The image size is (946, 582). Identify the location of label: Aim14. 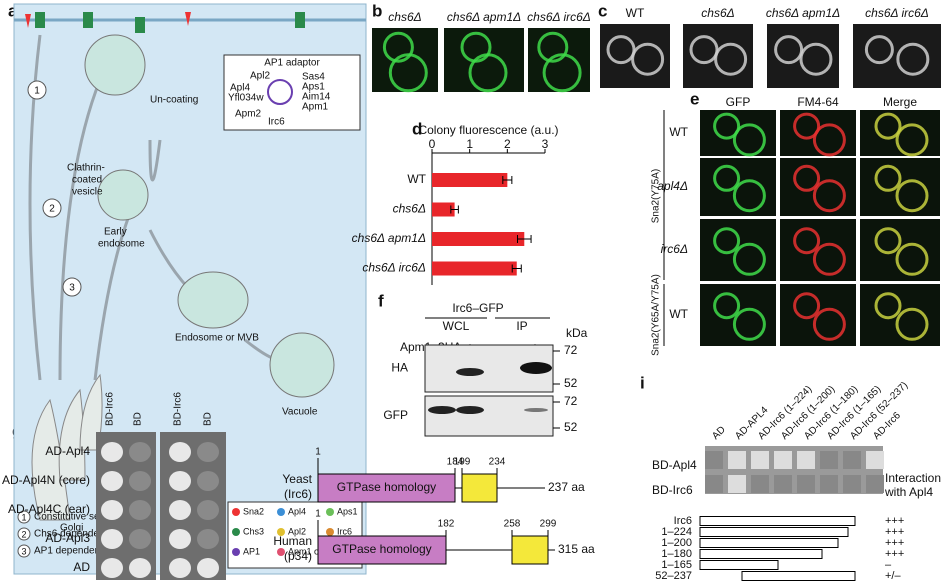
(316, 97).